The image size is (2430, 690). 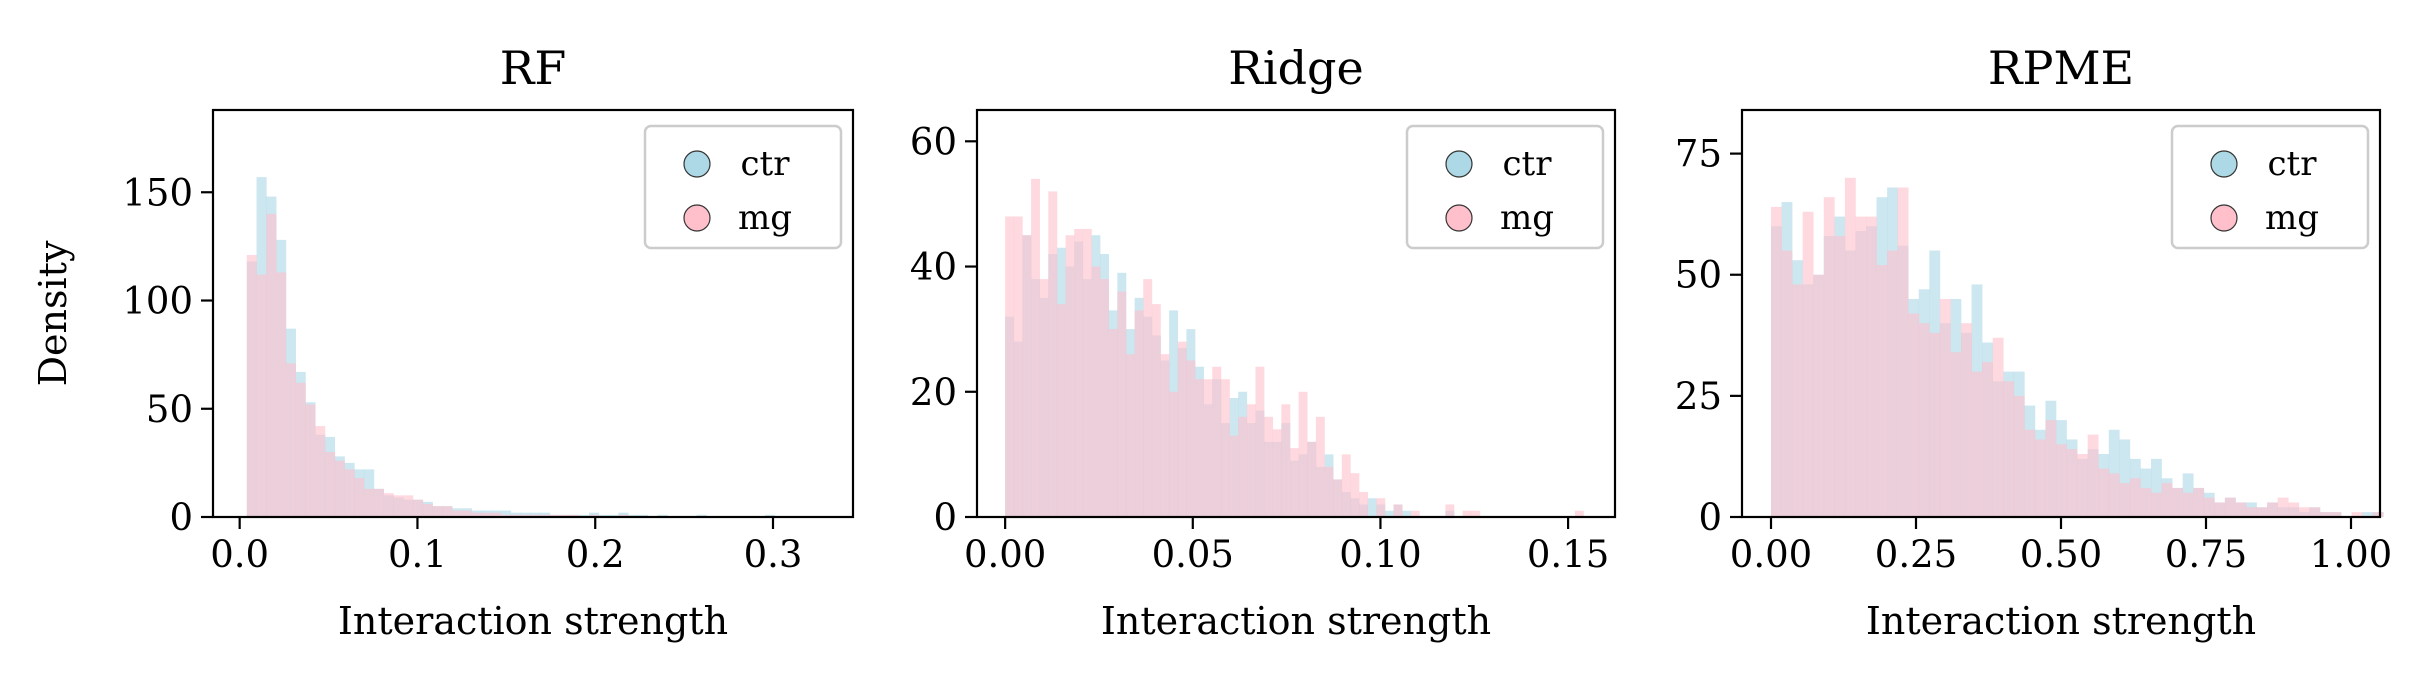 I want to click on x-tick-label: 0.0, so click(x=239, y=554).